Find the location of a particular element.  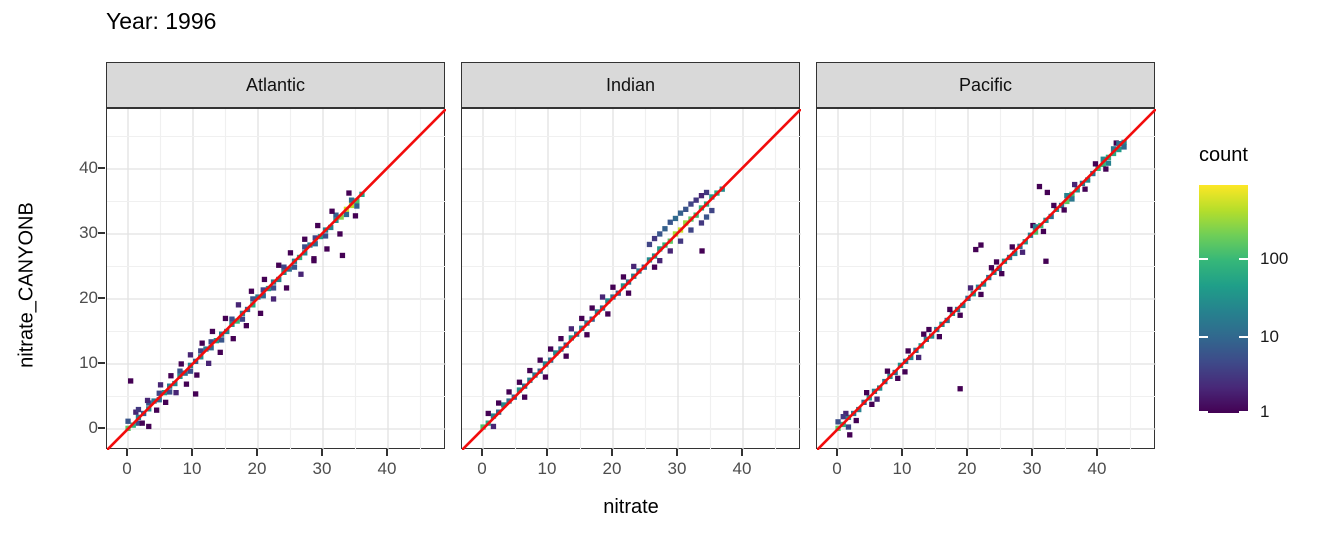

facet-strip-label: Pacific is located at coordinates (985, 84).